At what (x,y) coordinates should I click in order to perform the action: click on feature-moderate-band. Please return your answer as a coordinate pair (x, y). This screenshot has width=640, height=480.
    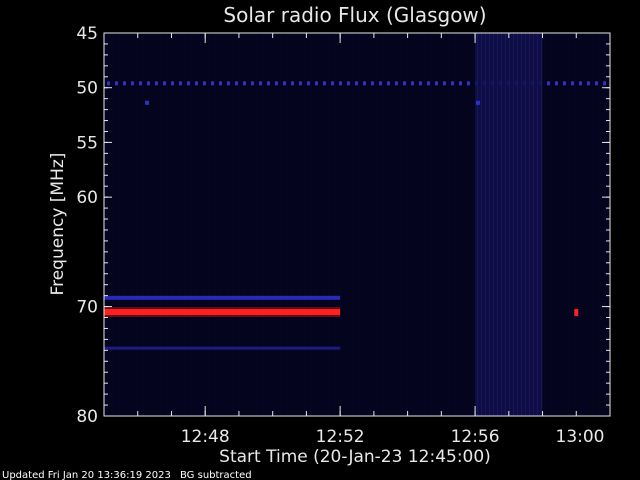
    Looking at the image, I should click on (222, 297).